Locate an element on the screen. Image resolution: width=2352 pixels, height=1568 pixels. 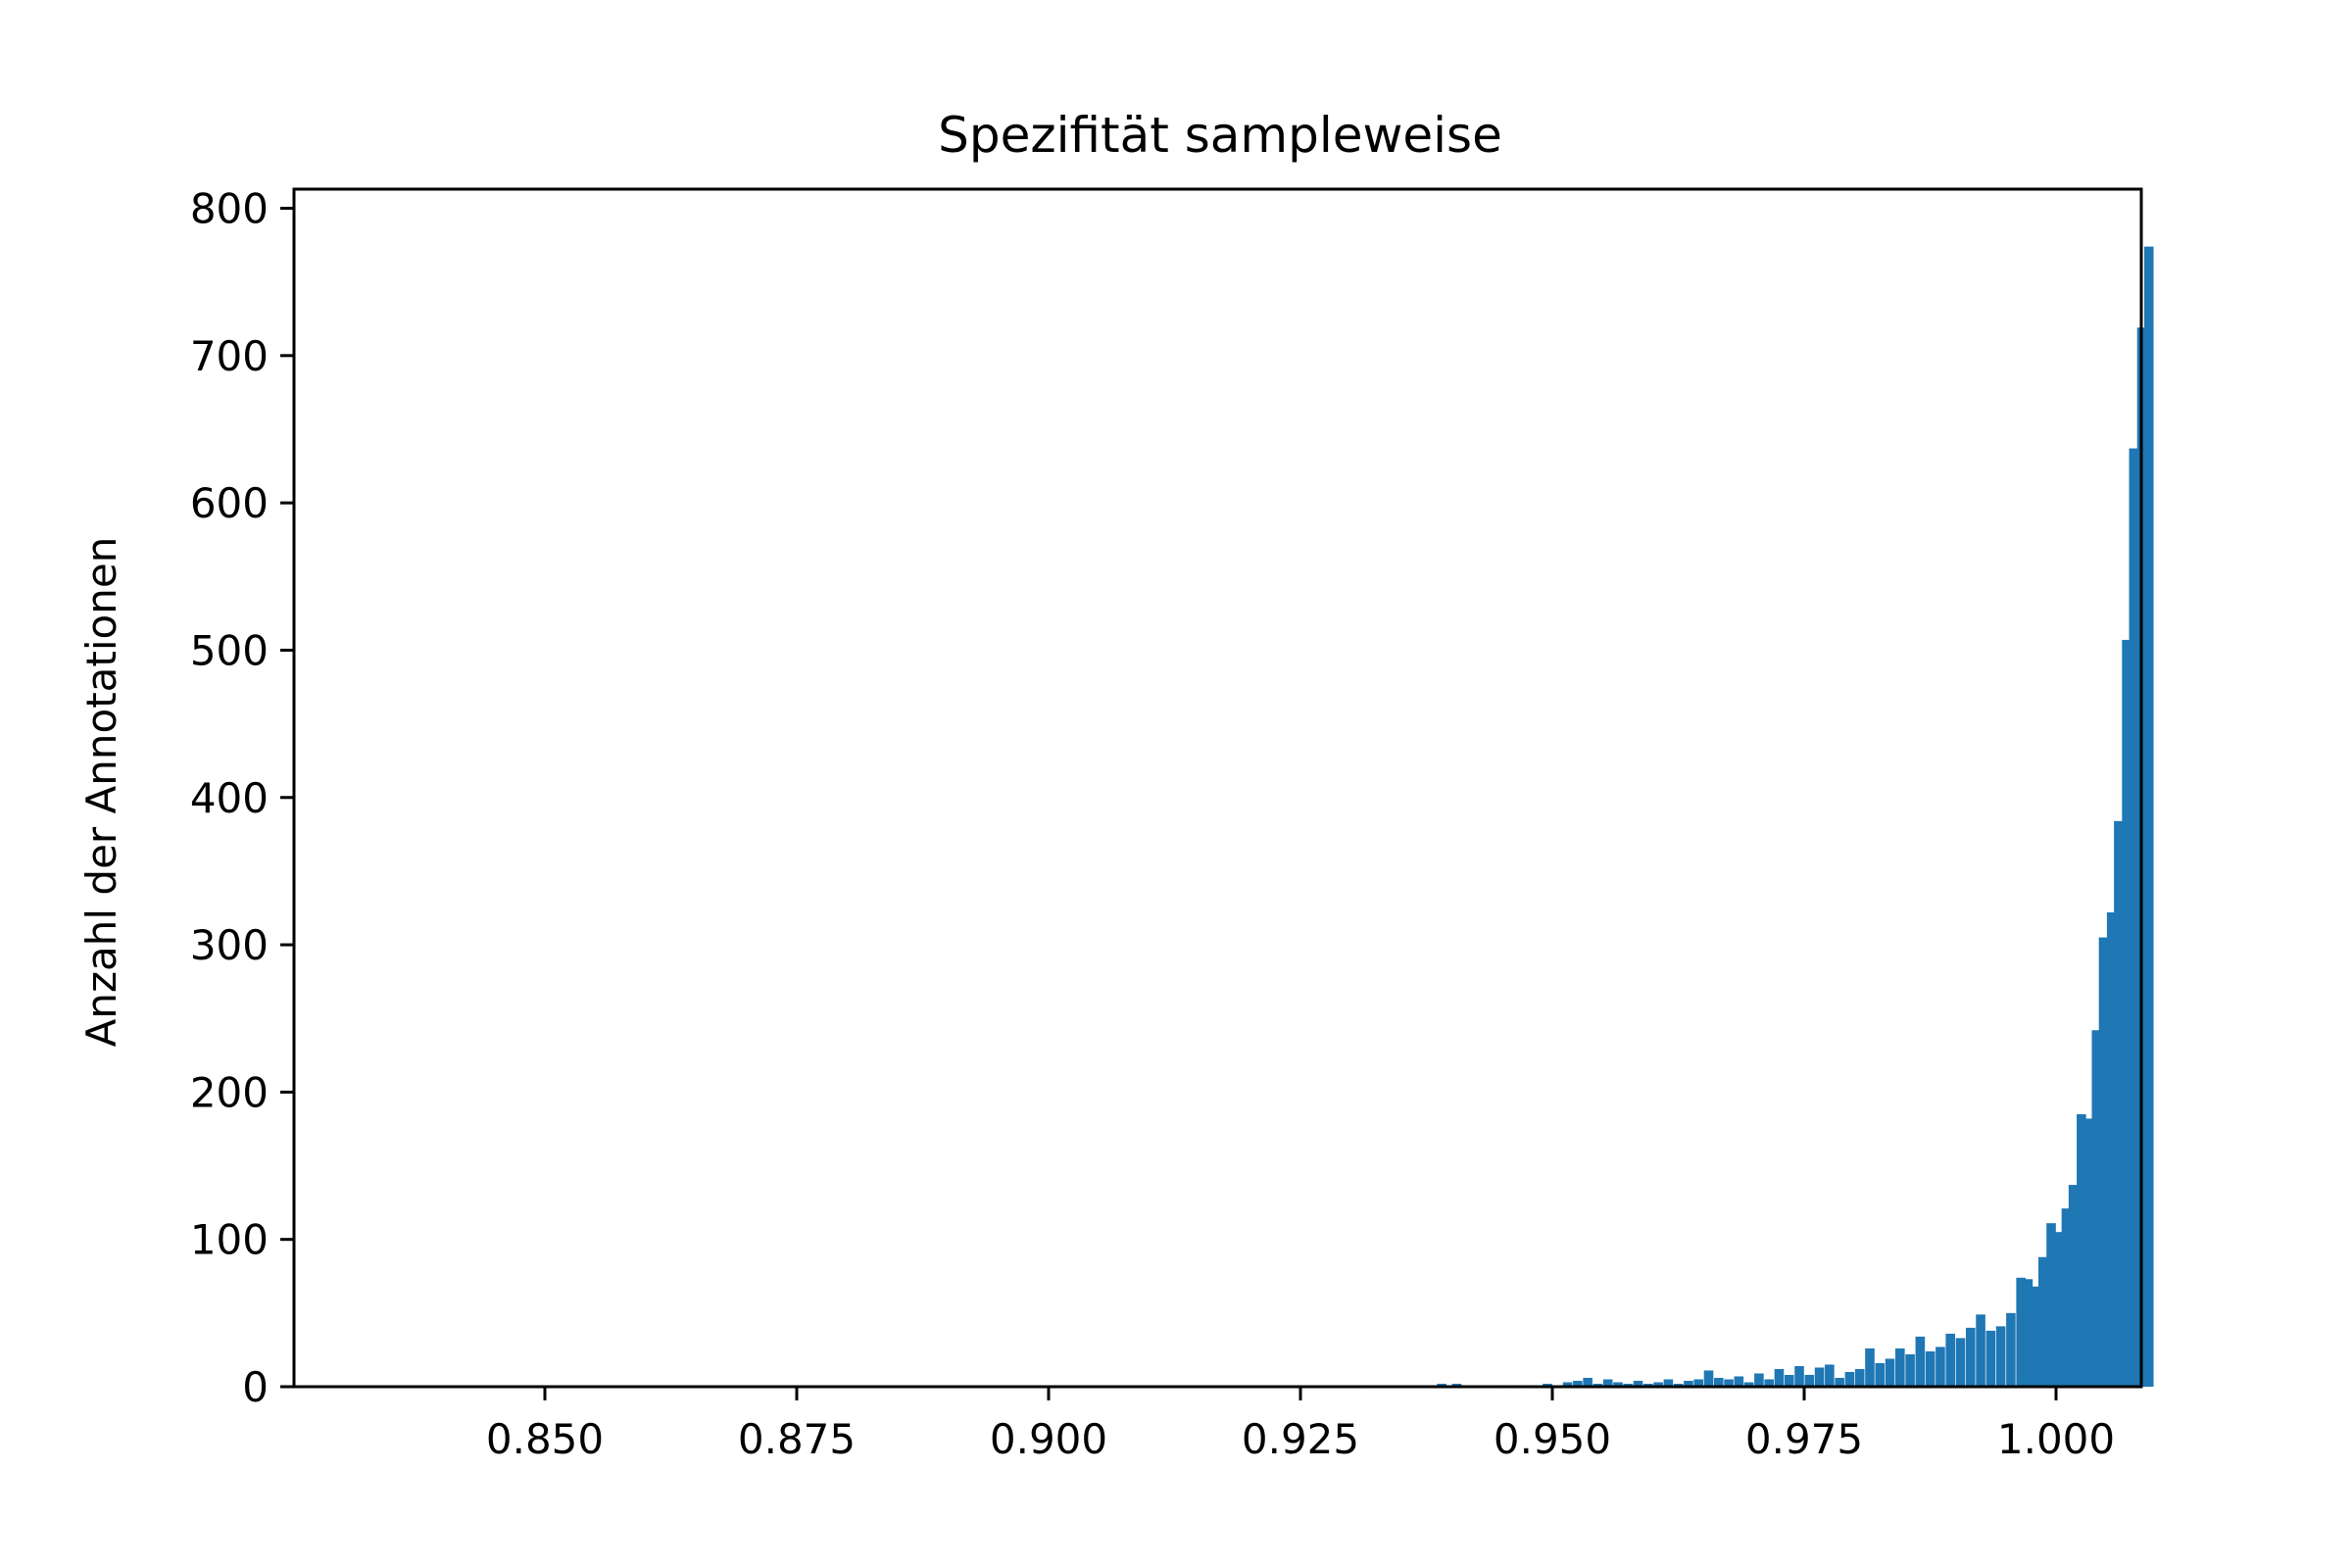
x-tick-label: 0.925 is located at coordinates (1300, 1439).